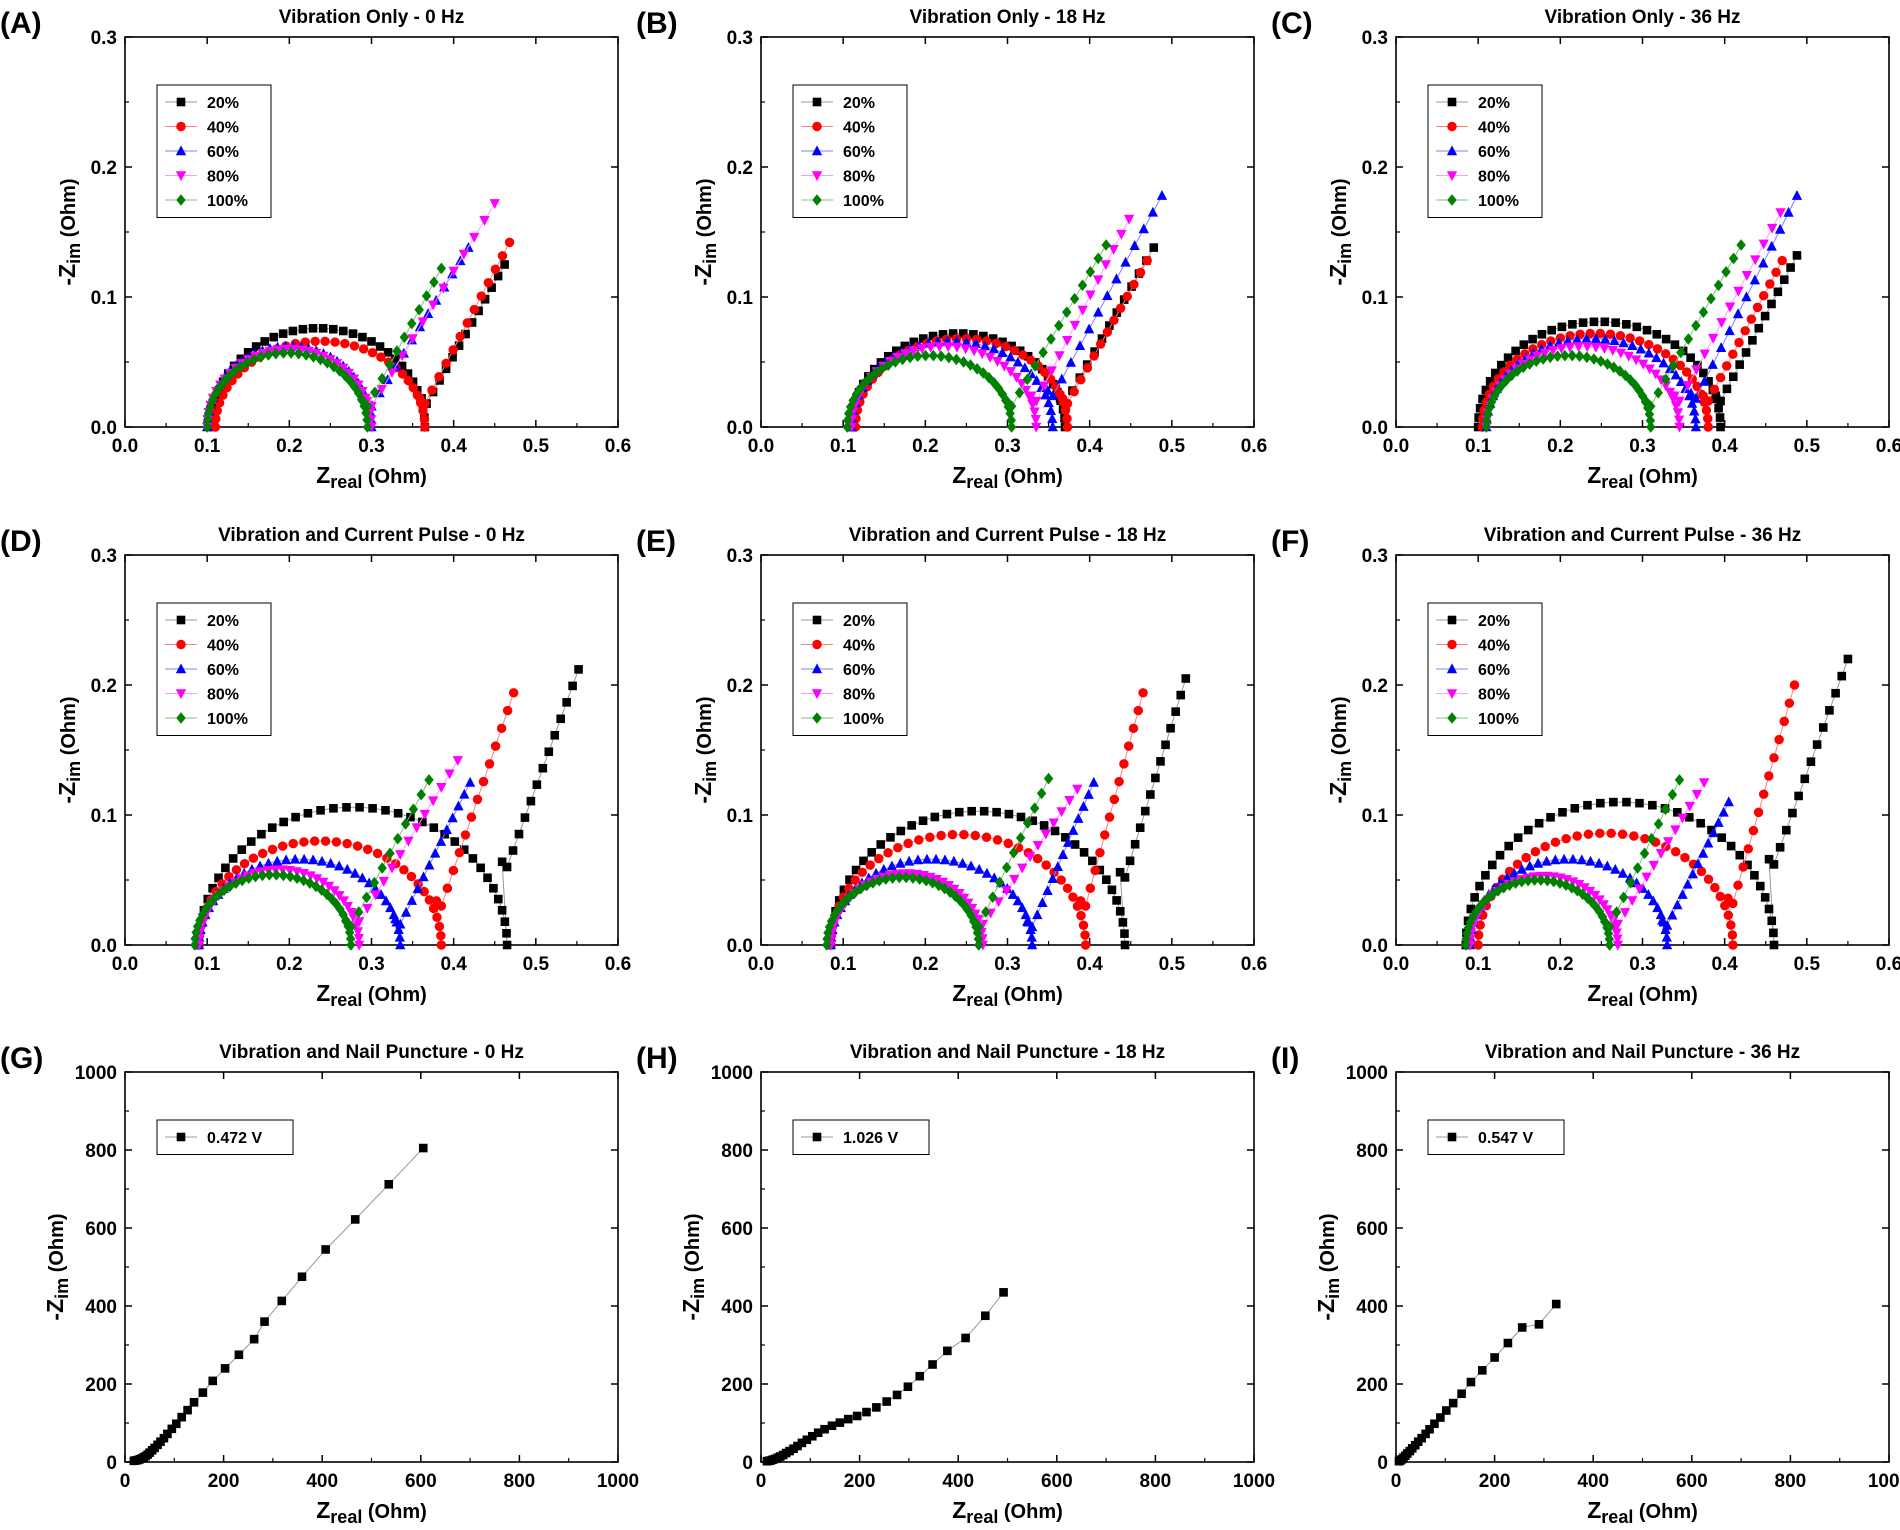 The image size is (1900, 1530). Describe the element at coordinates (1375, 686) in the screenshot. I see `y-tick-label: 0.2` at that location.